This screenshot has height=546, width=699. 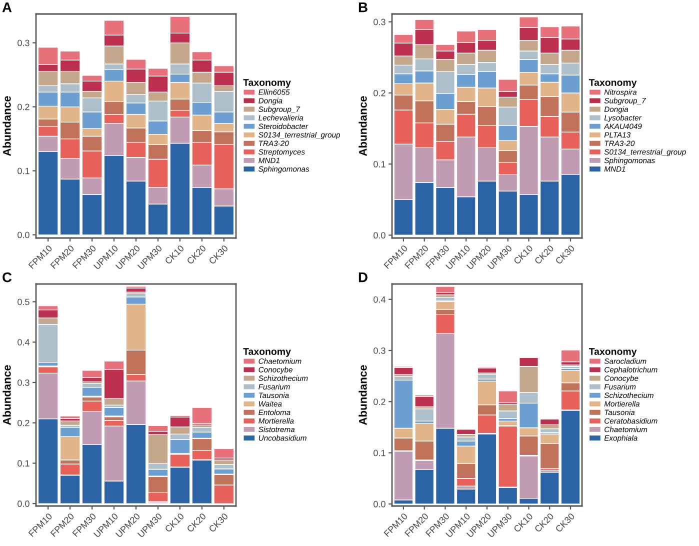 What do you see at coordinates (363, 277) in the screenshot?
I see `chart-title: D` at bounding box center [363, 277].